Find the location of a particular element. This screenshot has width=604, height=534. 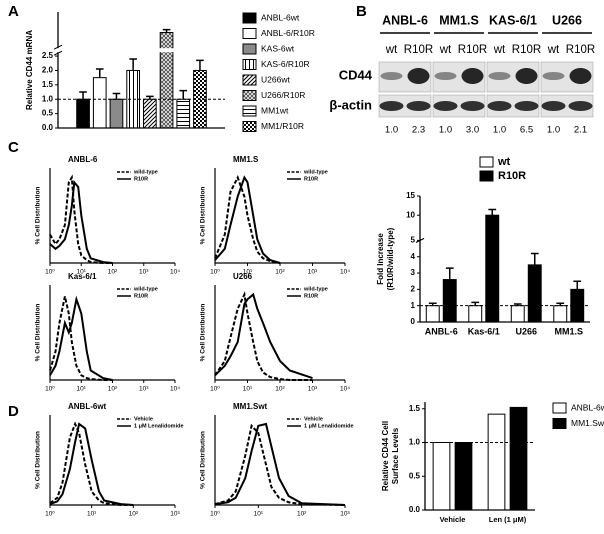

legend-label: Vehicle is located at coordinates (143, 419).